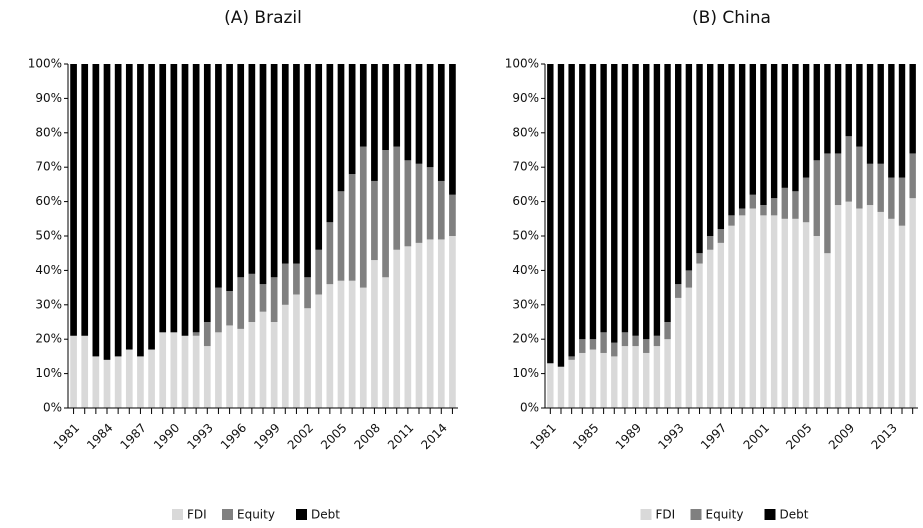 This screenshot has width=923, height=528. I want to click on y-tick-label: 40%, so click(48, 270).